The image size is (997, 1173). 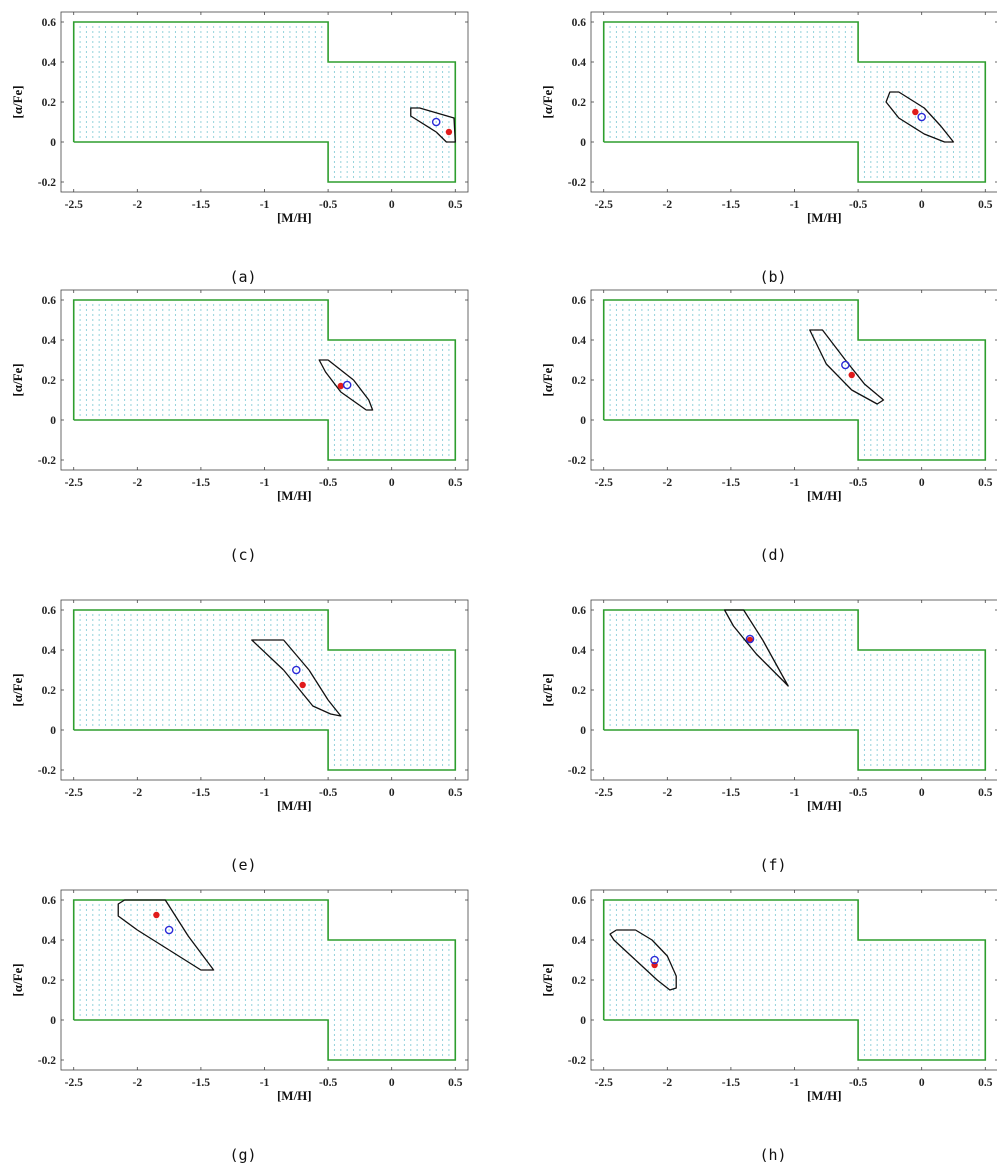 I want to click on grid-boundary, so click(x=264, y=102).